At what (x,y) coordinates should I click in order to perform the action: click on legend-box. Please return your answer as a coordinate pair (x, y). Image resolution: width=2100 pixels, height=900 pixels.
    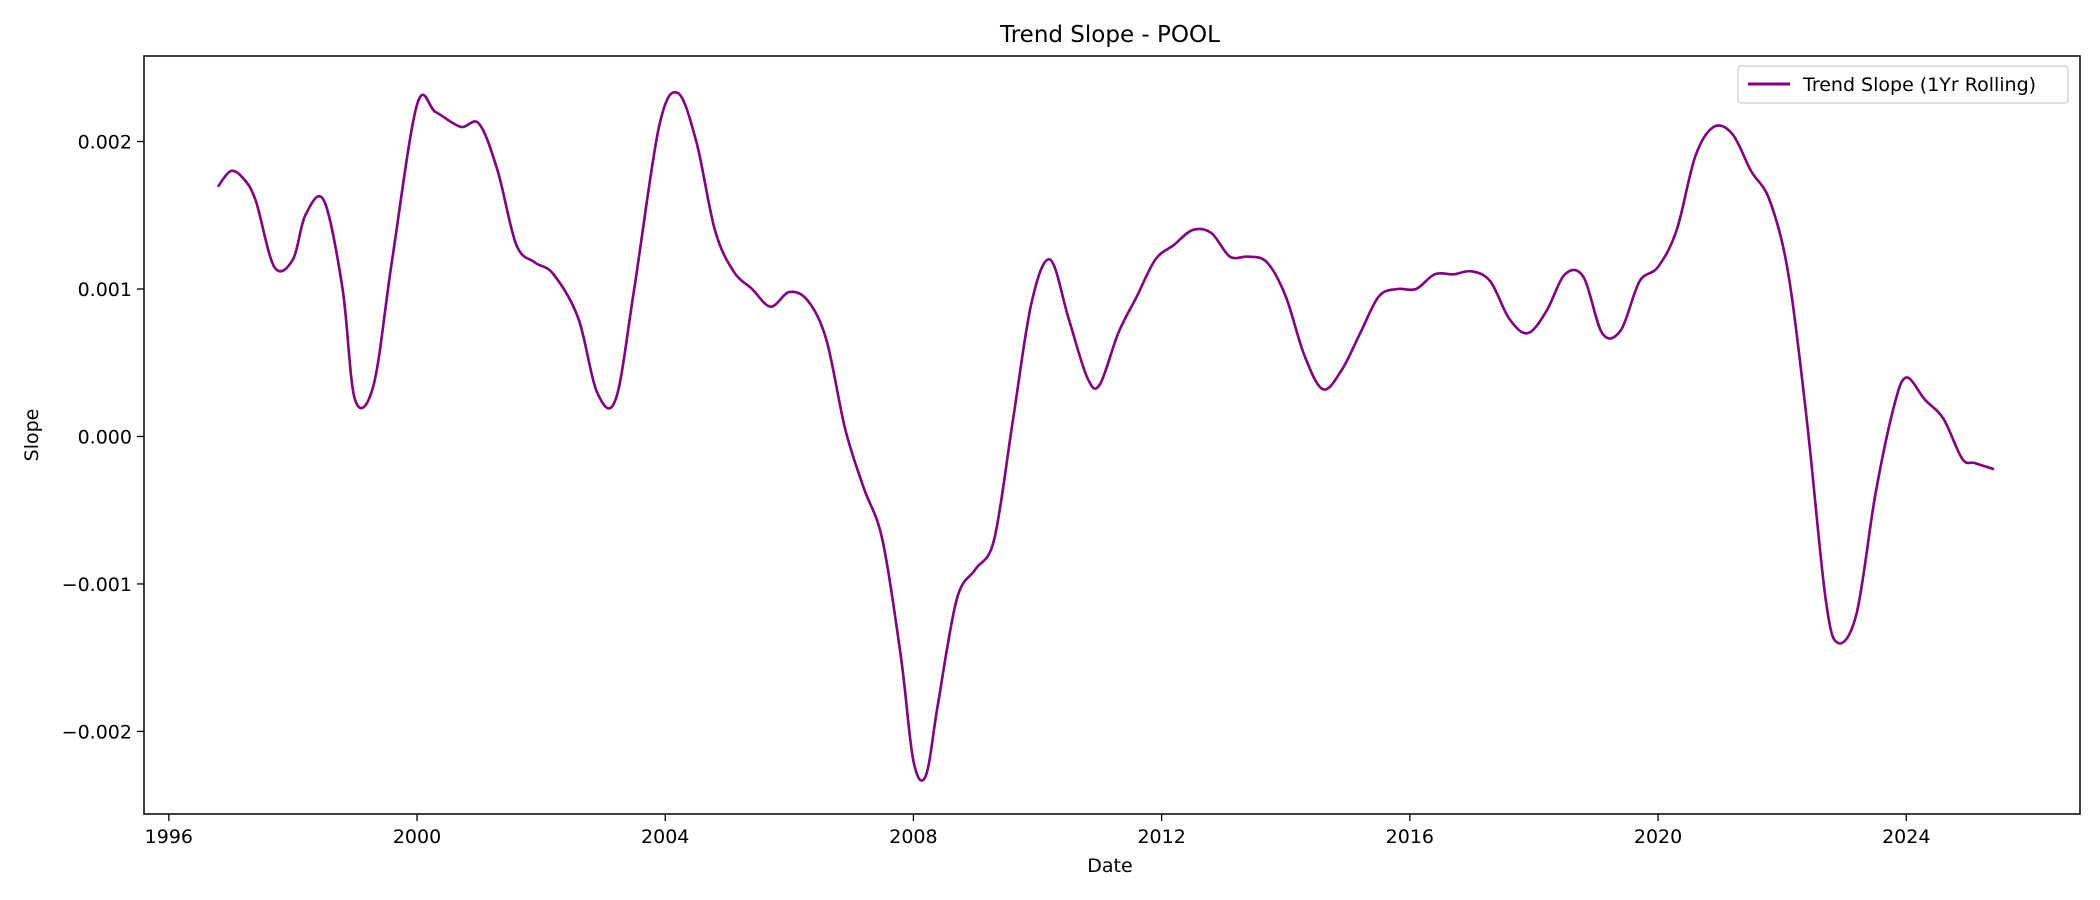
    Looking at the image, I should click on (1903, 84).